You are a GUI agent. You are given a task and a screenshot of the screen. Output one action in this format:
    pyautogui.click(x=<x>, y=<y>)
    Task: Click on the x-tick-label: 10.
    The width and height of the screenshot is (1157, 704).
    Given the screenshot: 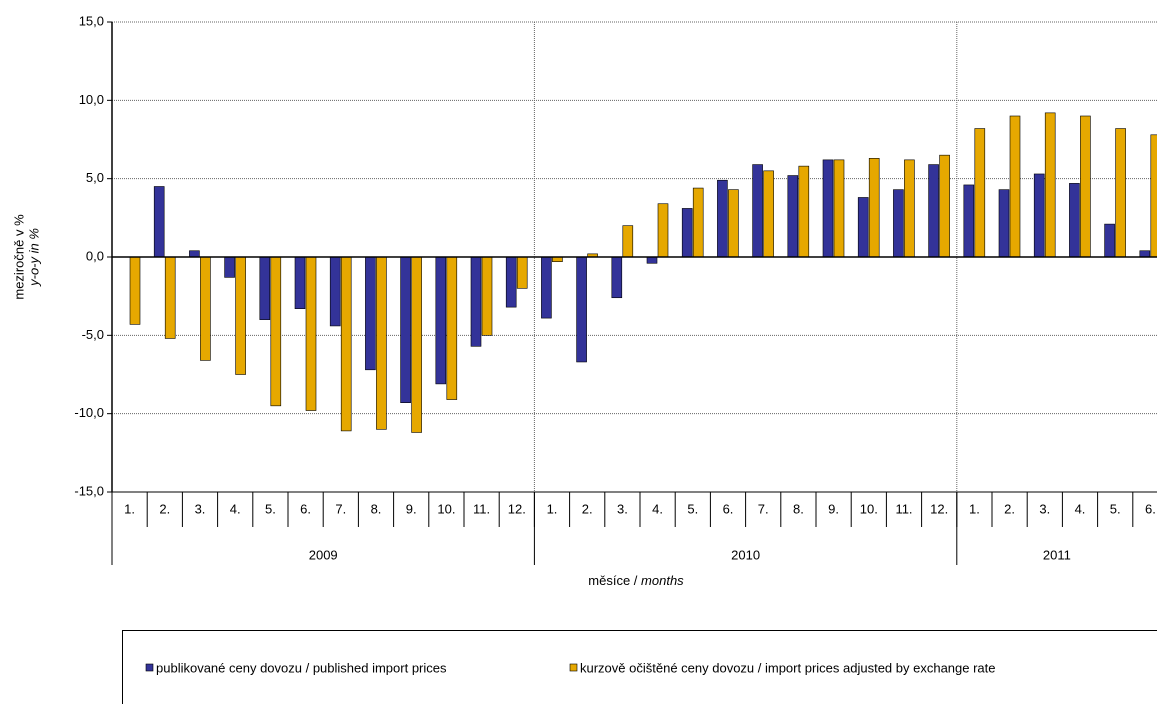 What is the action you would take?
    pyautogui.click(x=869, y=508)
    